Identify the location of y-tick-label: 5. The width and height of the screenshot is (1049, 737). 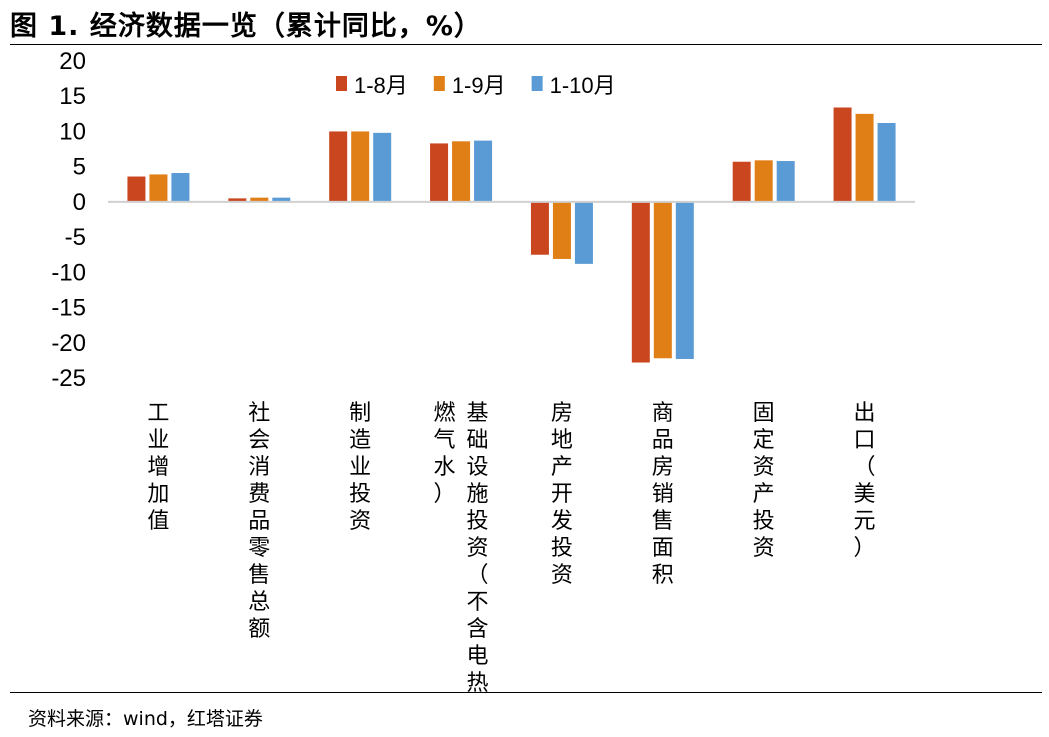
(79, 167).